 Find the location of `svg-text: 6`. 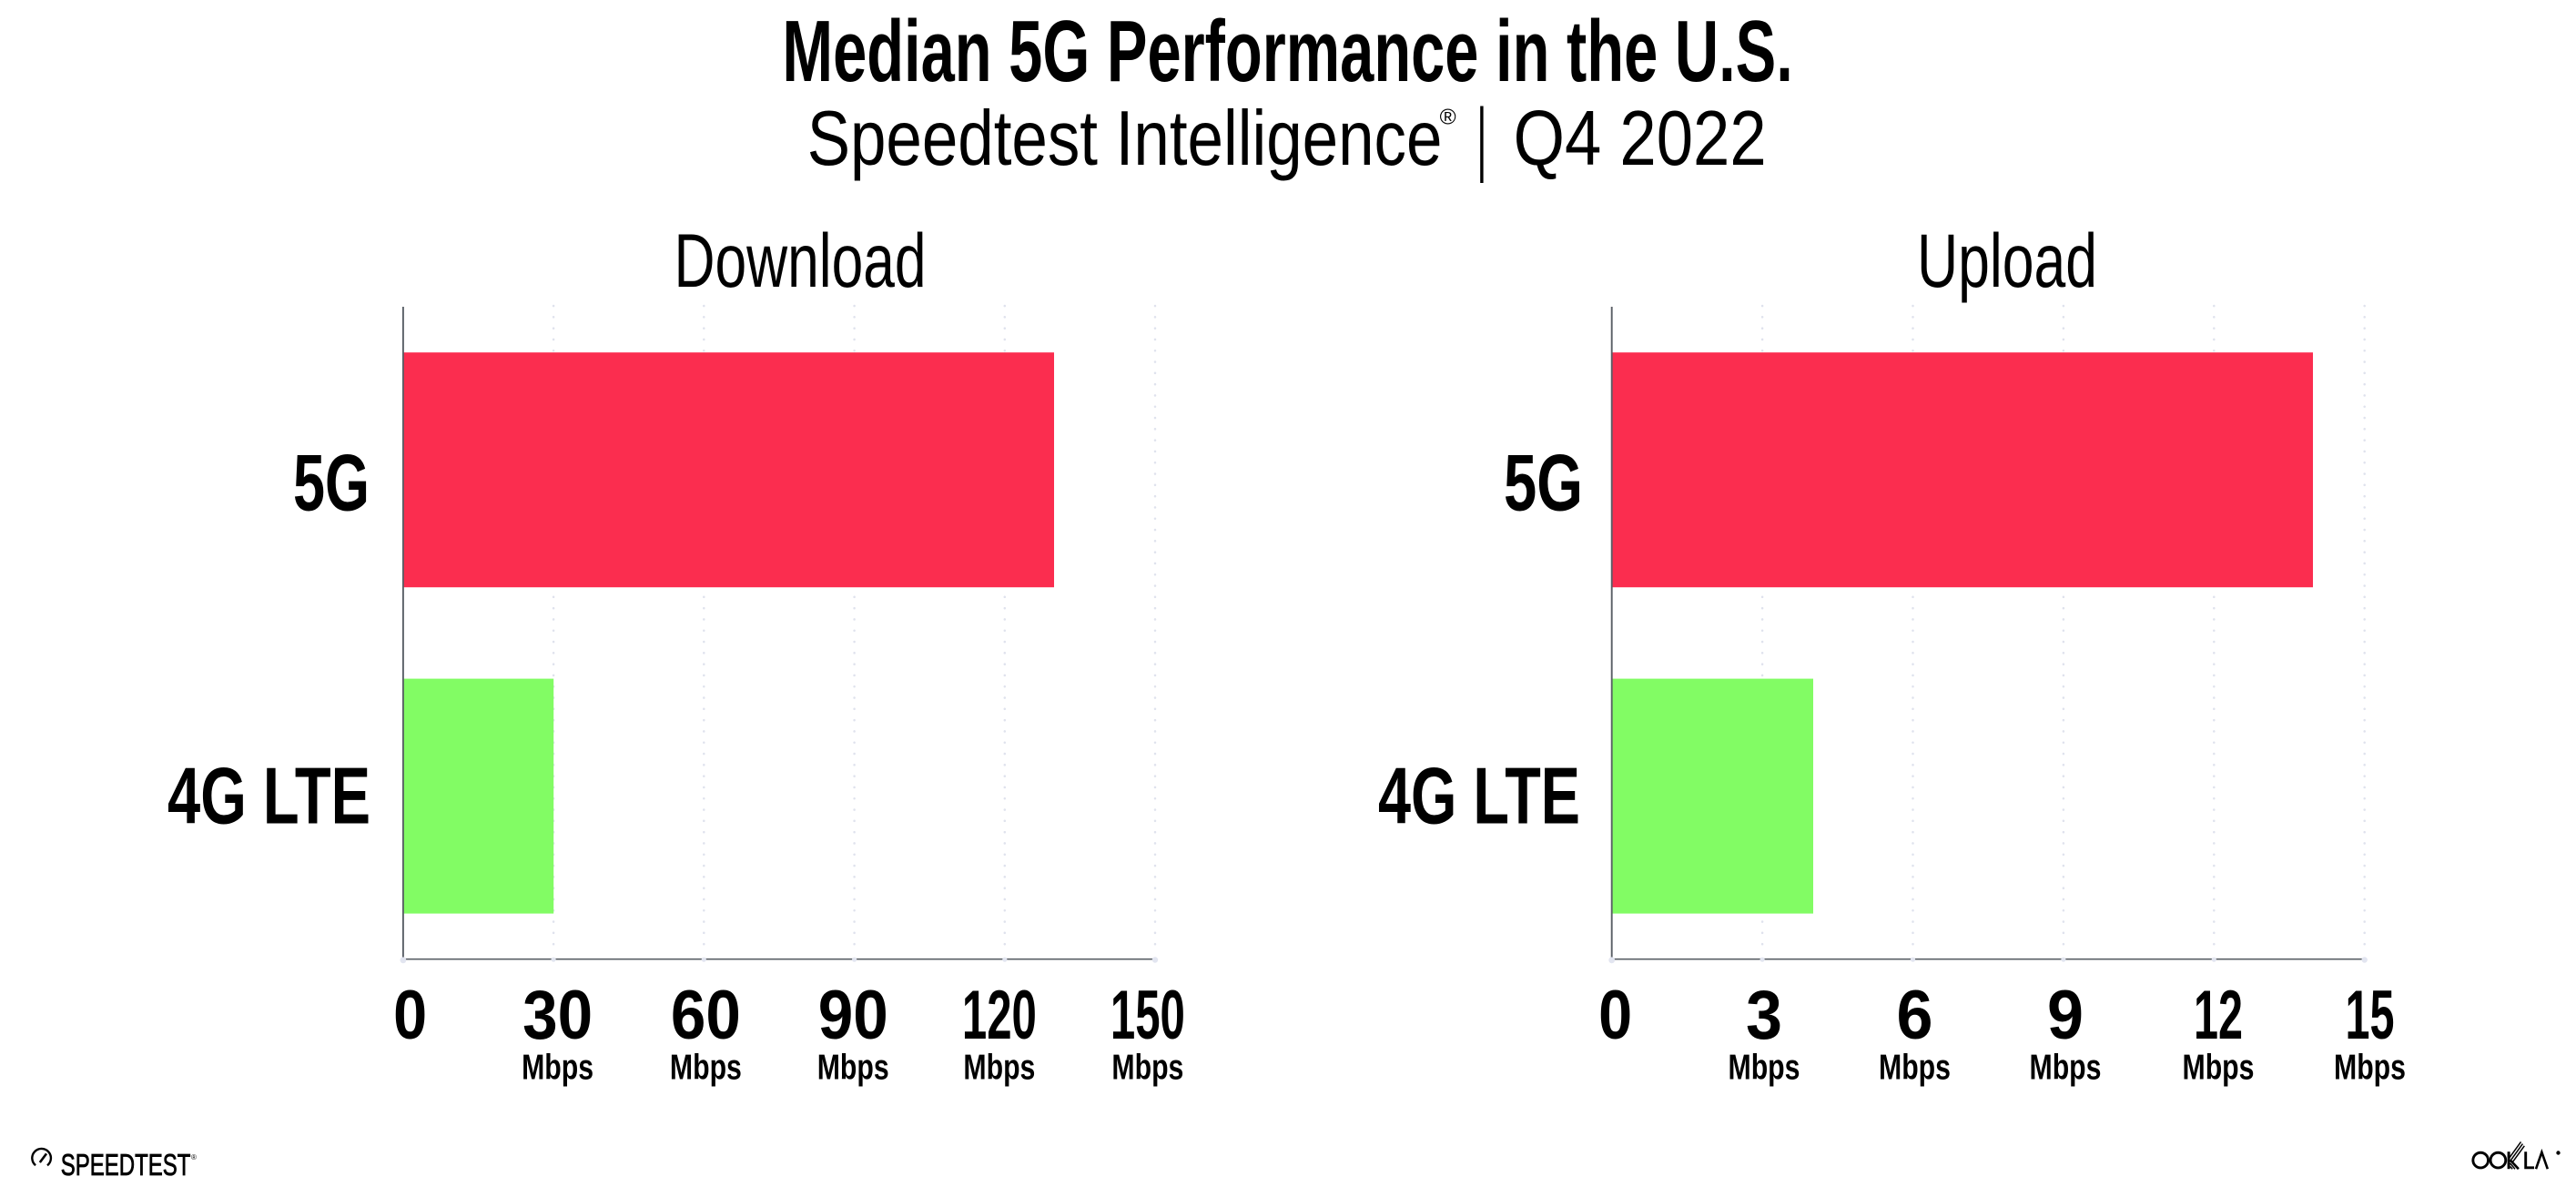

svg-text: 6 is located at coordinates (1915, 1015).